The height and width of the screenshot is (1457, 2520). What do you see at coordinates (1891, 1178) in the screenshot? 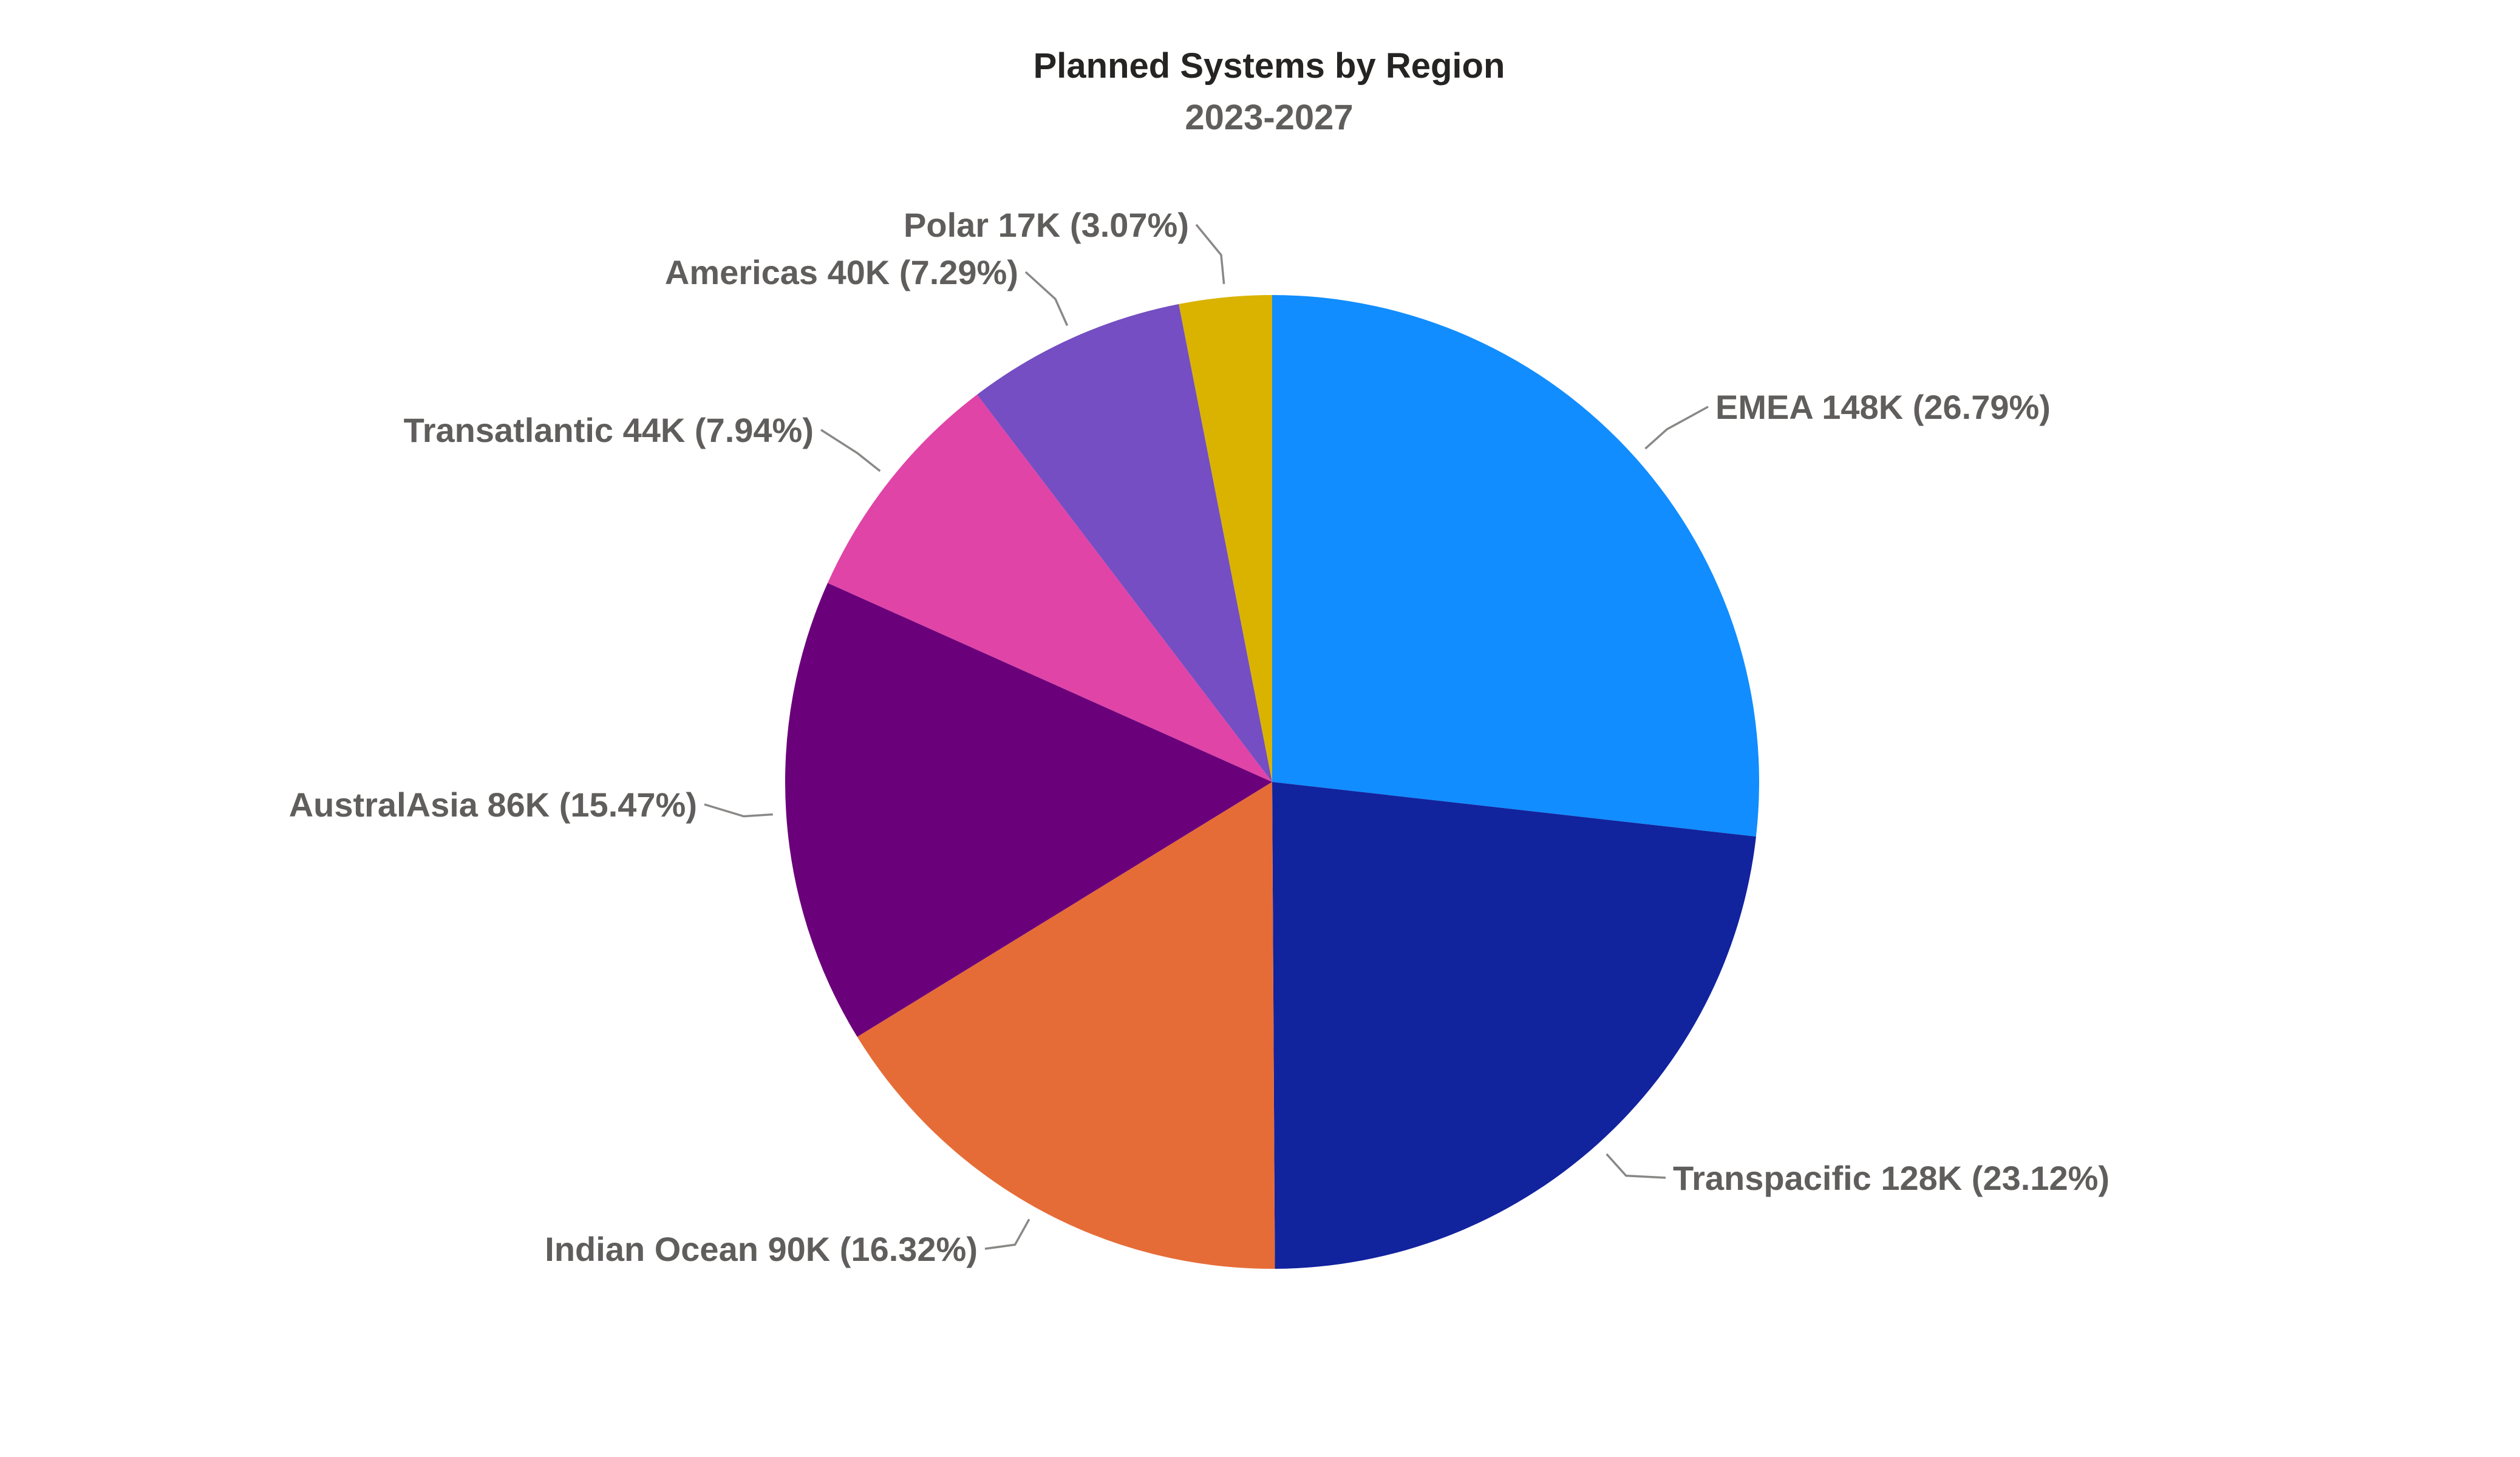
I see `slice-label: Transpacific 128K (23.12%)` at bounding box center [1891, 1178].